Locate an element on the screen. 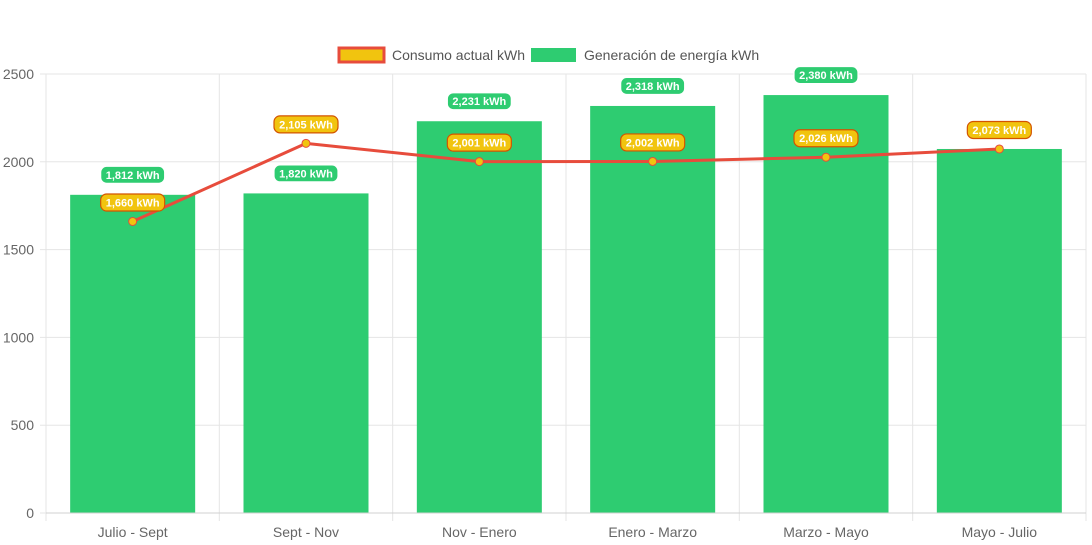 Image resolution: width=1092 pixels, height=545 pixels. y-tick-label: 2500 is located at coordinates (18, 74).